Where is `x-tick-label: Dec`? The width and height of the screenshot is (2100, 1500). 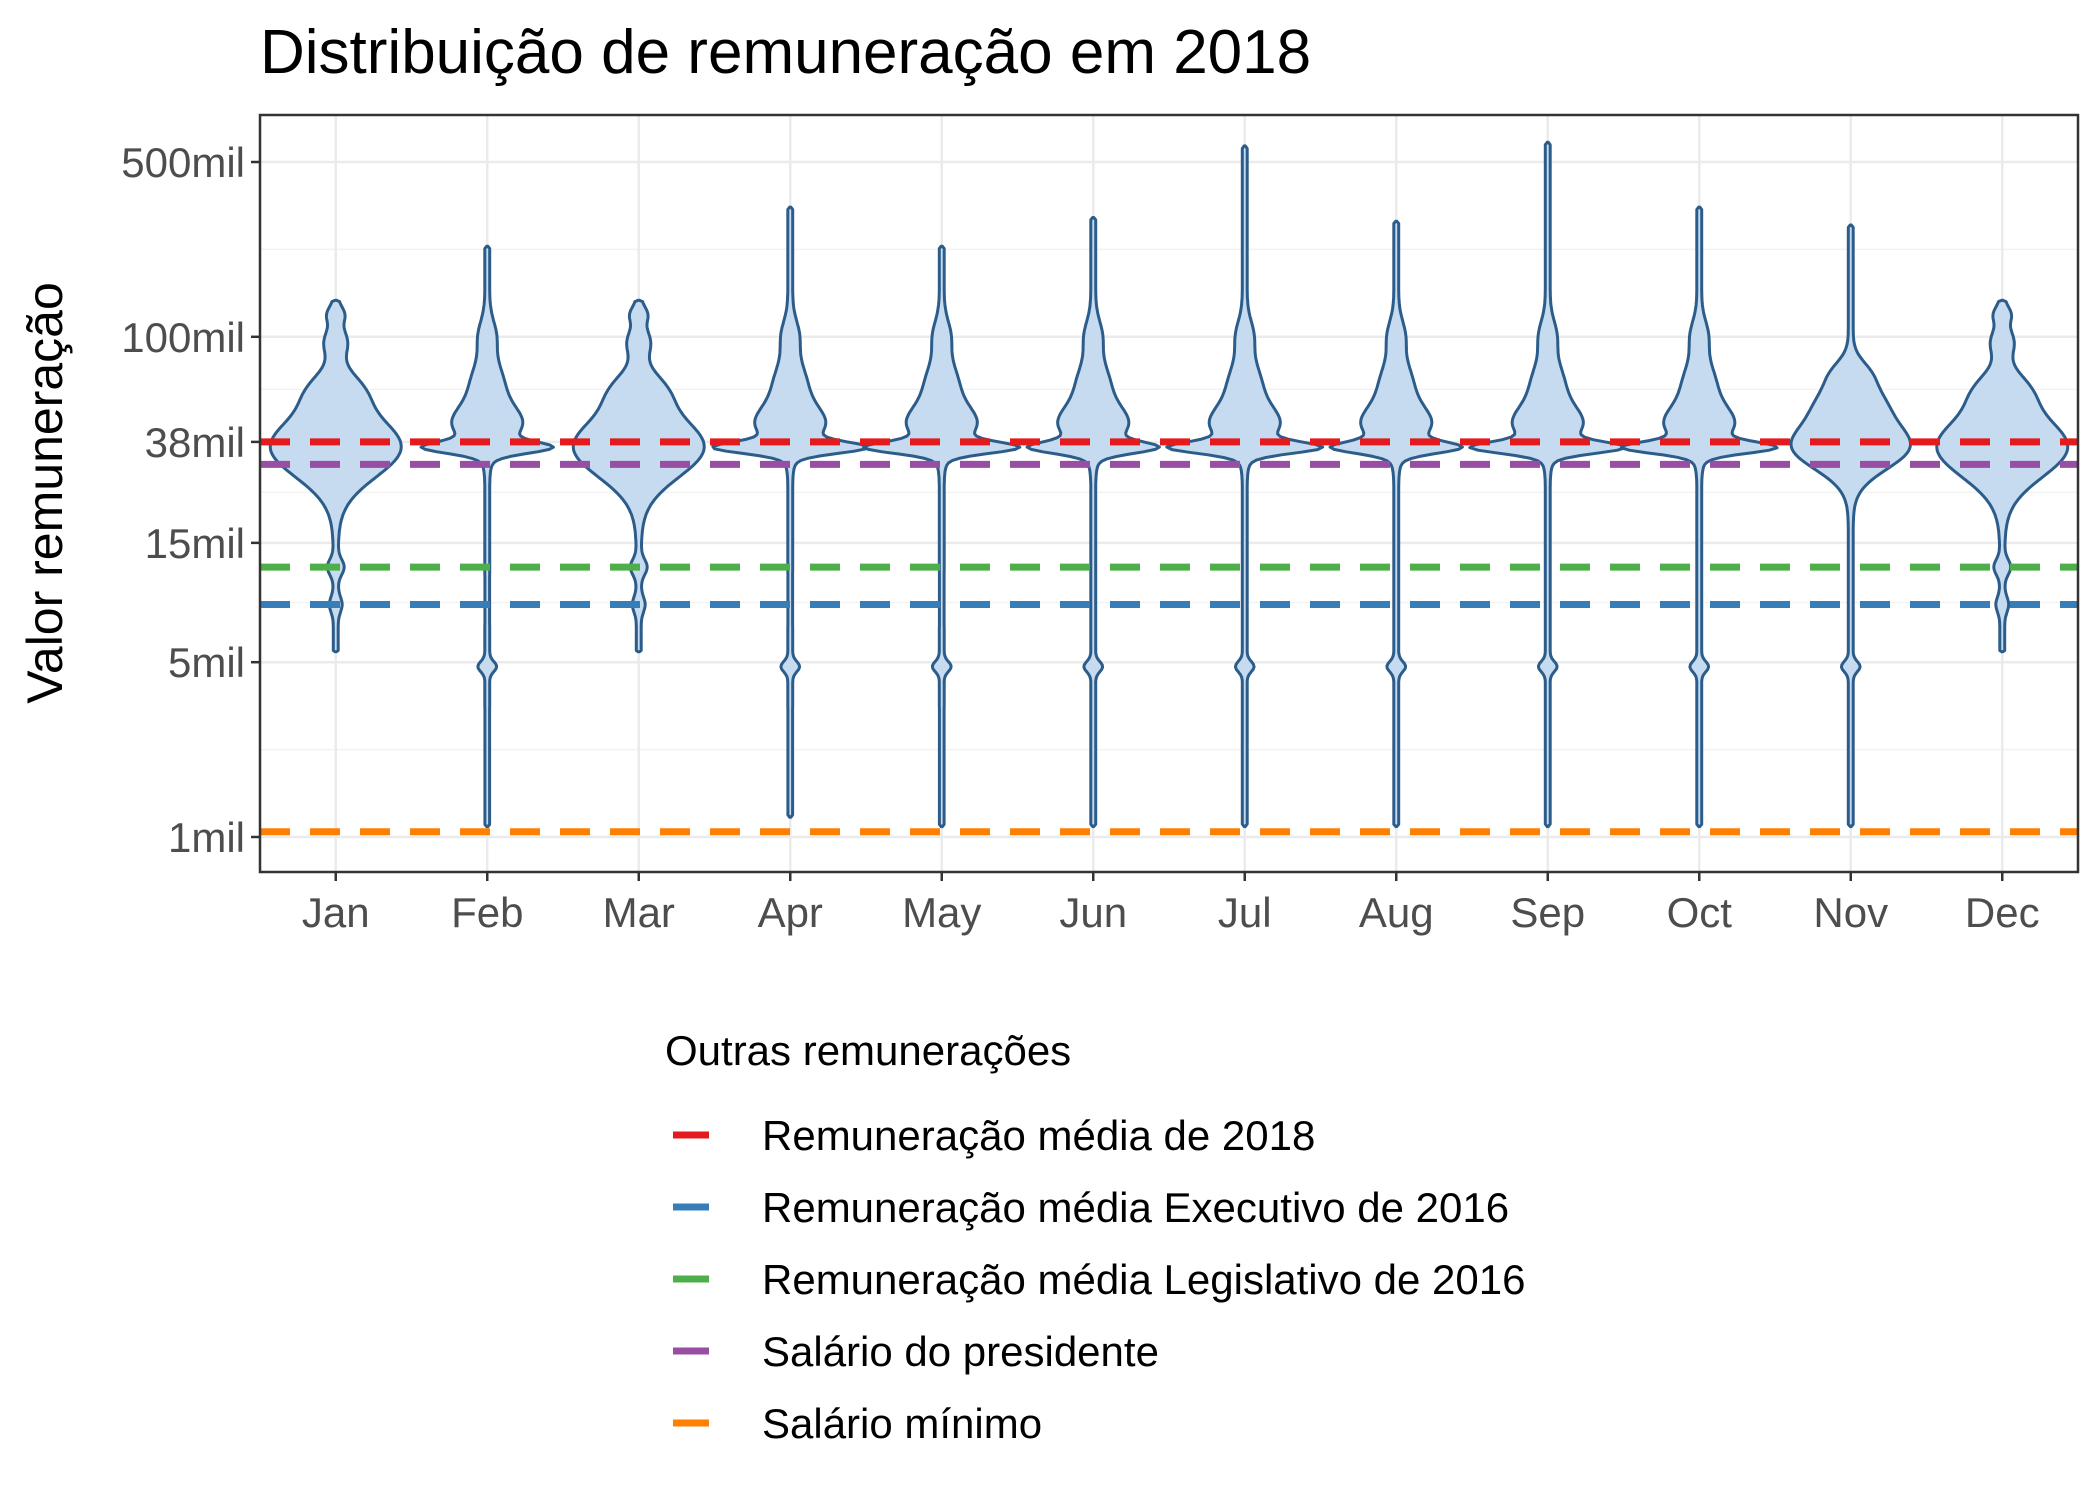
x-tick-label: Dec is located at coordinates (2002, 912).